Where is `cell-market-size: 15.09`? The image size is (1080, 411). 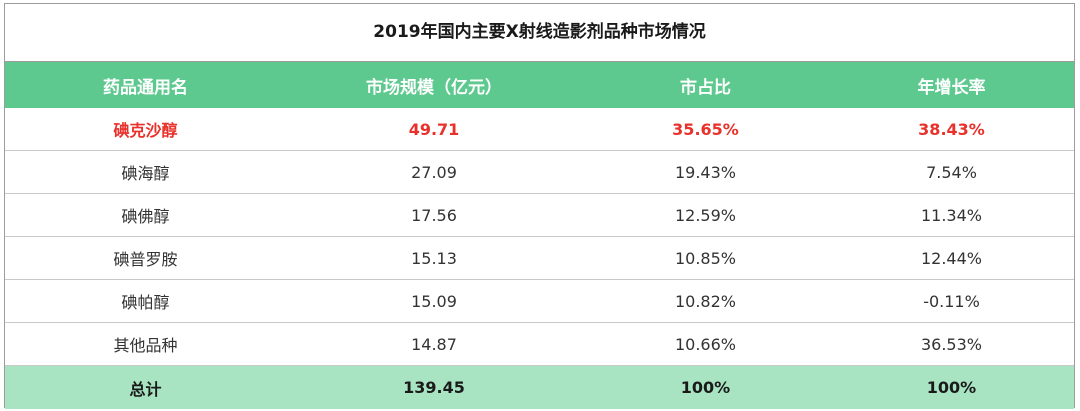
cell-market-size: 15.09 is located at coordinates (434, 301).